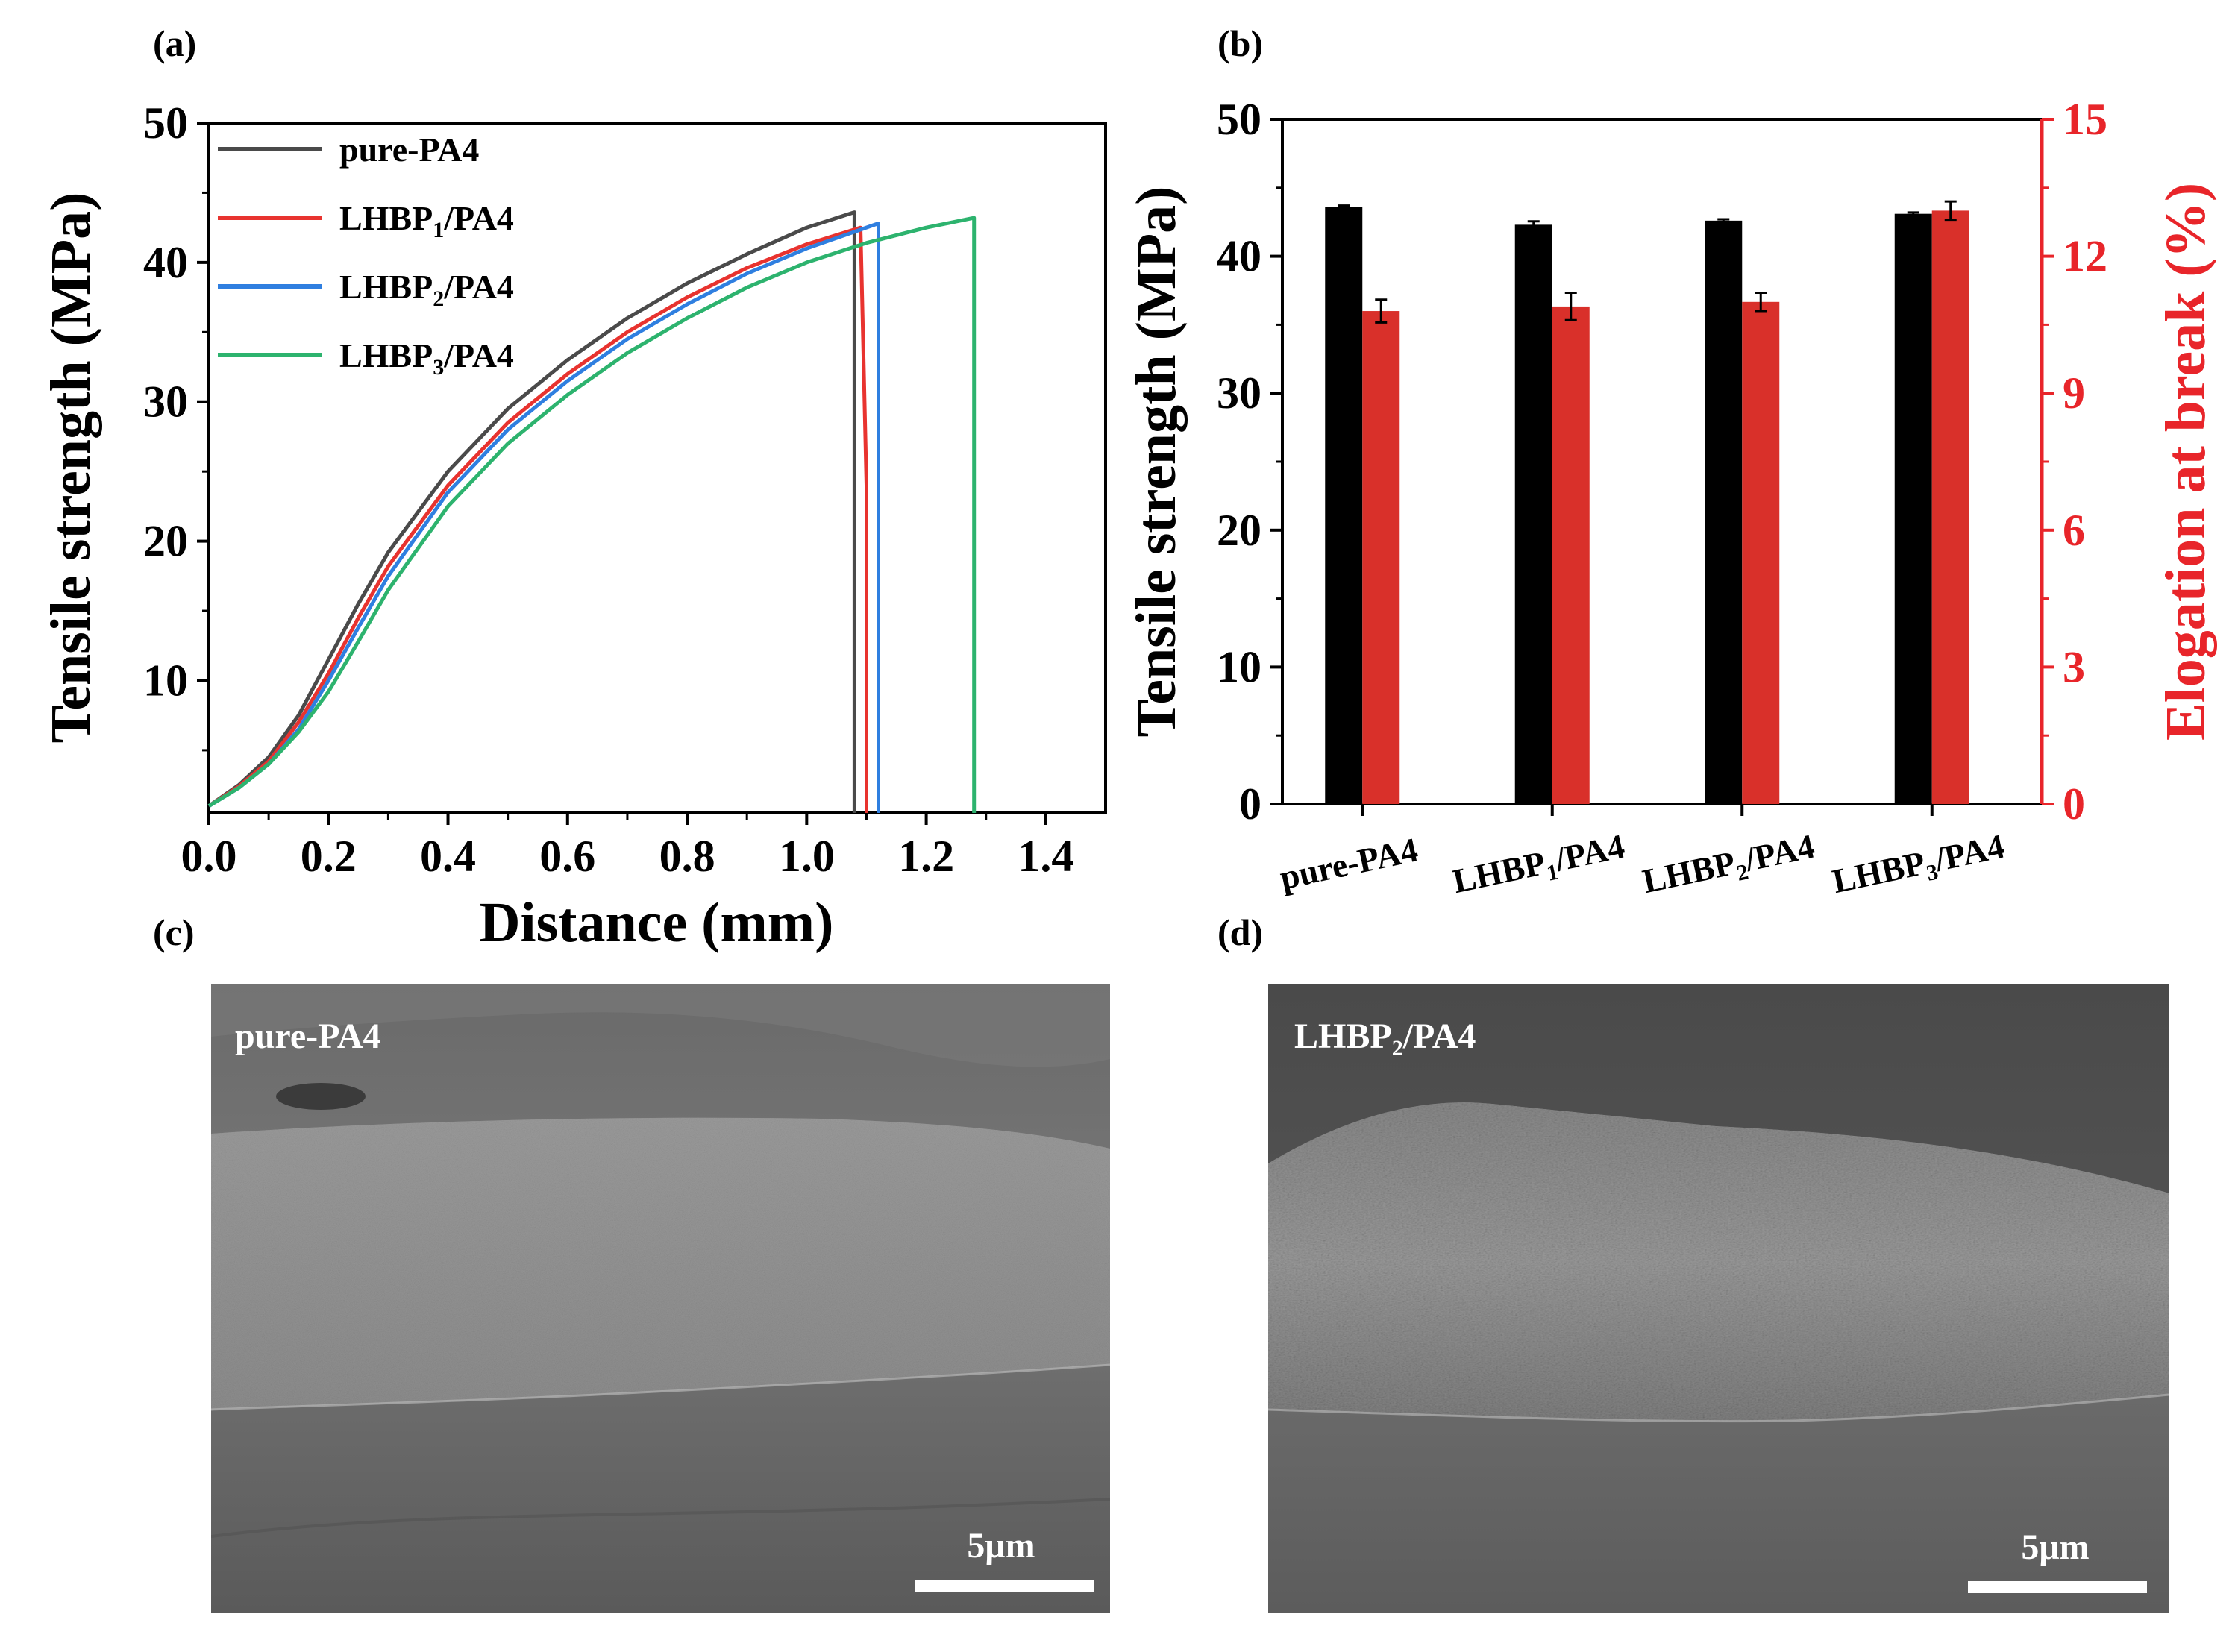 This screenshot has width=2235, height=1652. What do you see at coordinates (2185, 462) in the screenshot?
I see `chart-b-y2label: Elogation at break (%)` at bounding box center [2185, 462].